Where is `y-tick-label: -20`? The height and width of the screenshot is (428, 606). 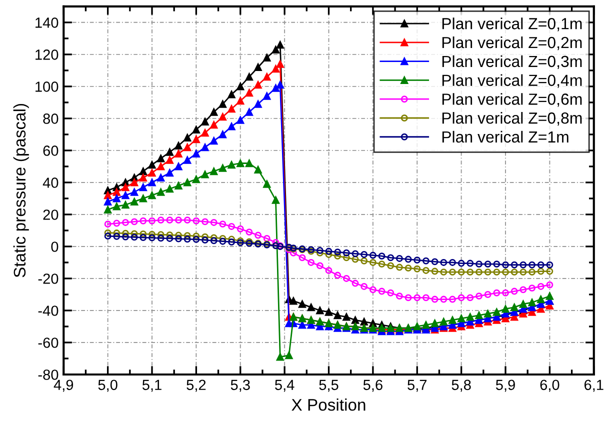 y-tick-label: -20 is located at coordinates (48, 279).